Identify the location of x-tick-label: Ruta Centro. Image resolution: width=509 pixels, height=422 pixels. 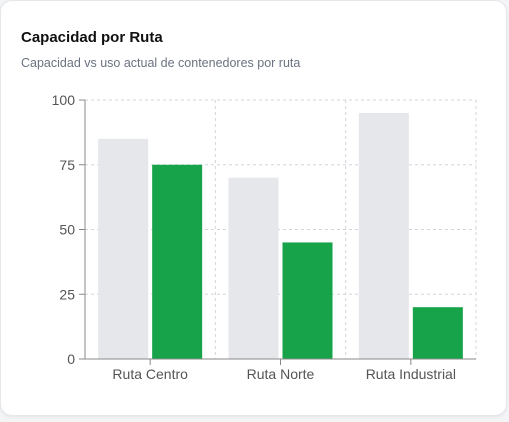
(150, 374).